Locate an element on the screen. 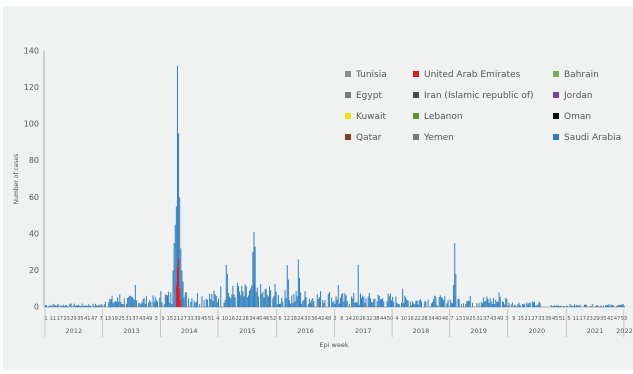  x-week-tick-label: 40 is located at coordinates (259, 319).